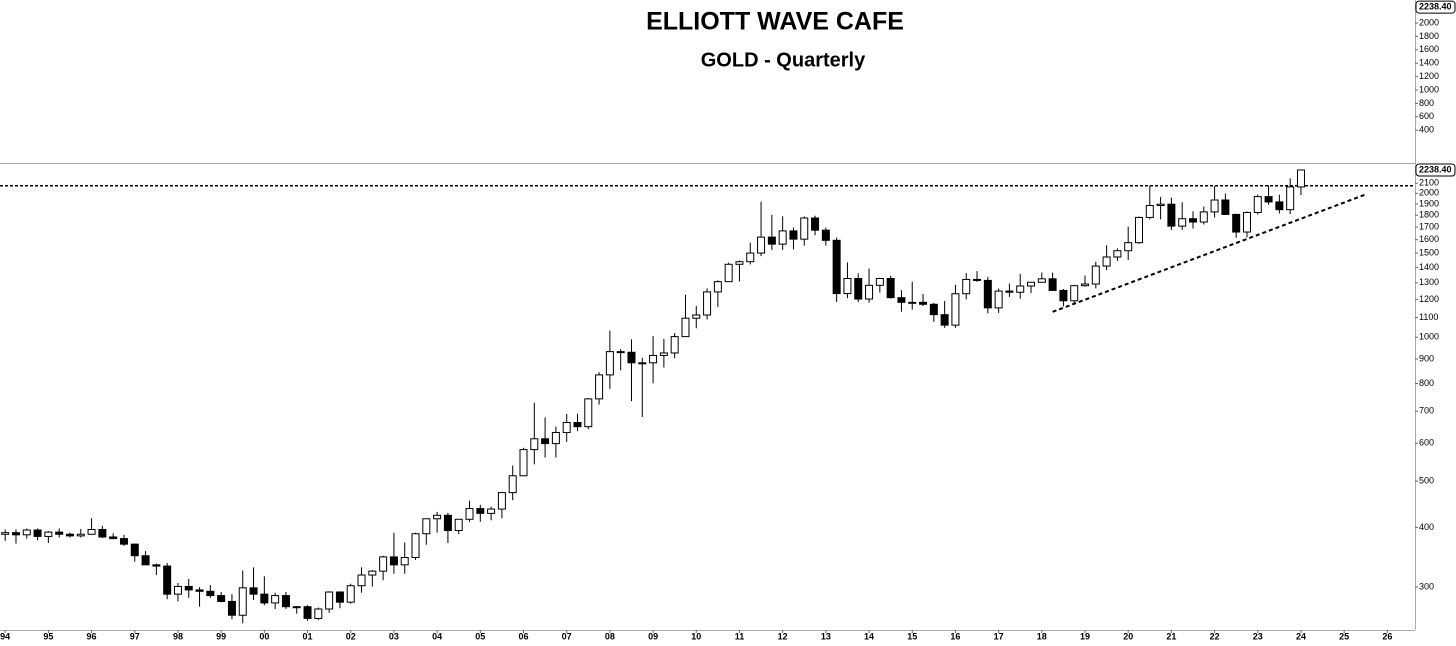 Image resolution: width=1456 pixels, height=646 pixels. Describe the element at coordinates (394, 636) in the screenshot. I see `x-tick-label: 03` at that location.